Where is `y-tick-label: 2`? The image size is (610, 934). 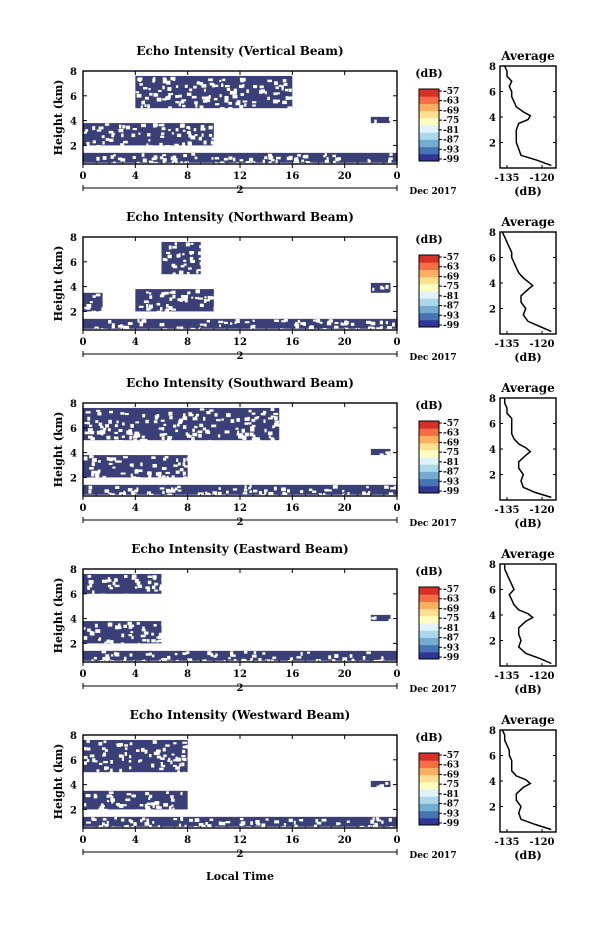 y-tick-label: 2 is located at coordinates (73, 644).